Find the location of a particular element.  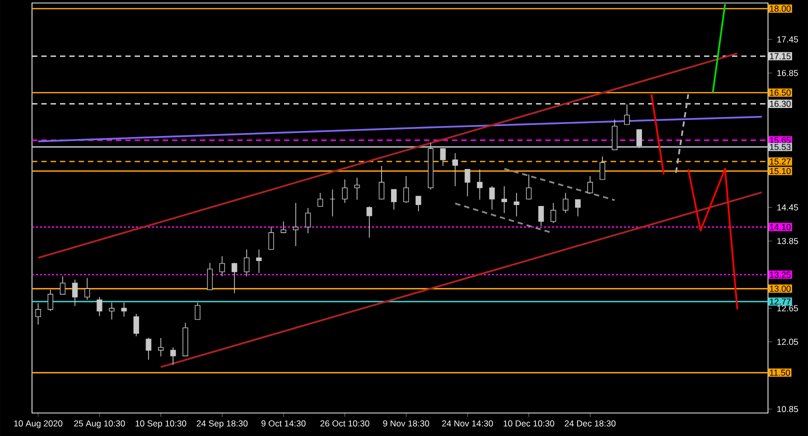

ref-line-label: 17.15 is located at coordinates (780, 56).